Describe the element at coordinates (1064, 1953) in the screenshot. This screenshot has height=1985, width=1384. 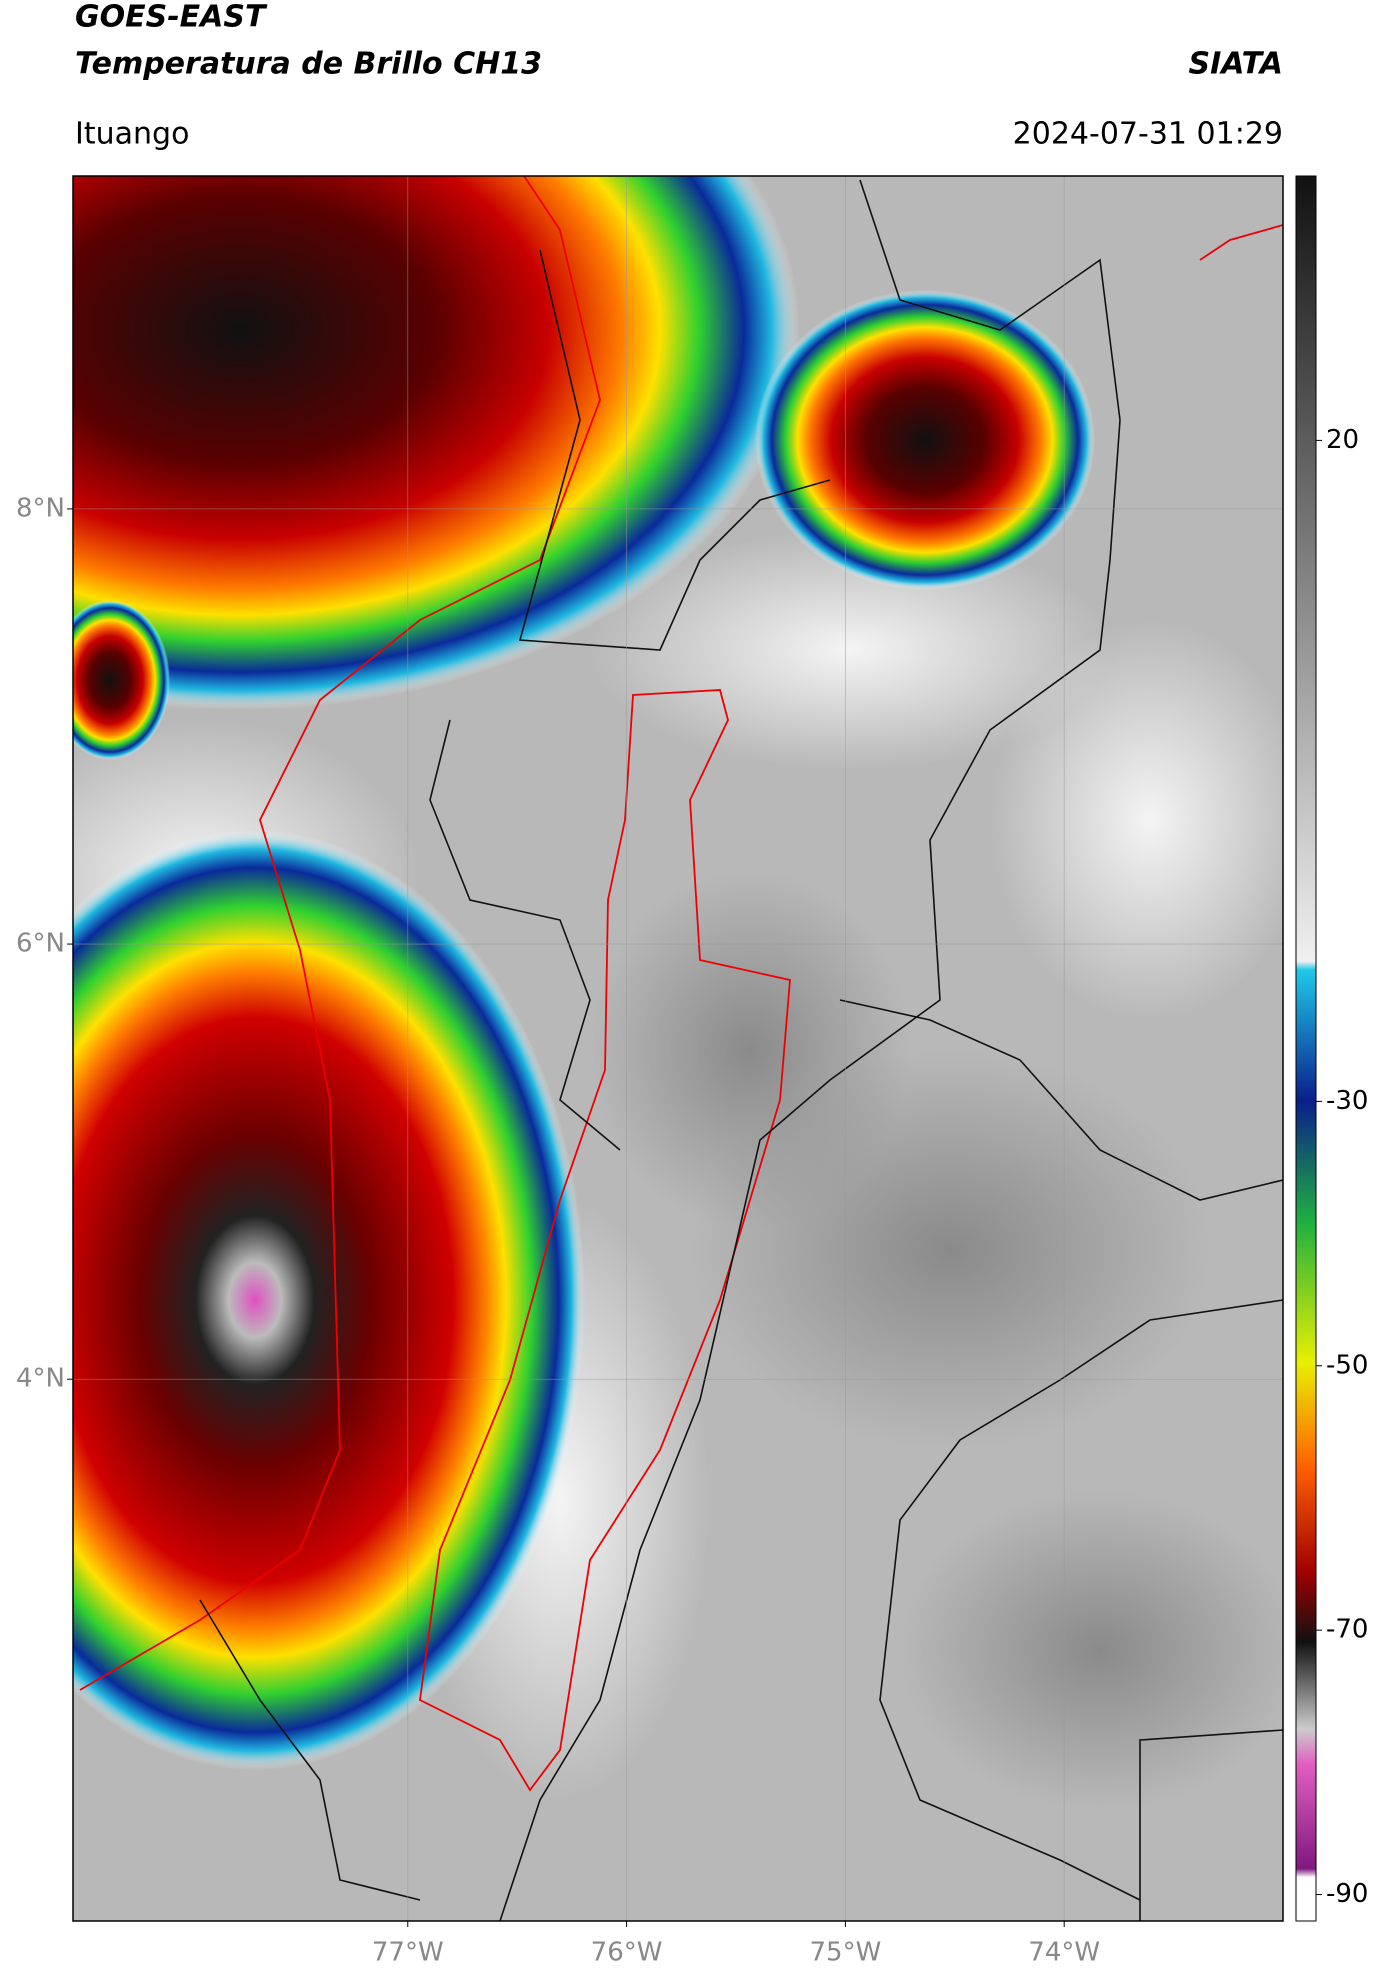
I see `x-tick-label: 74°W` at that location.